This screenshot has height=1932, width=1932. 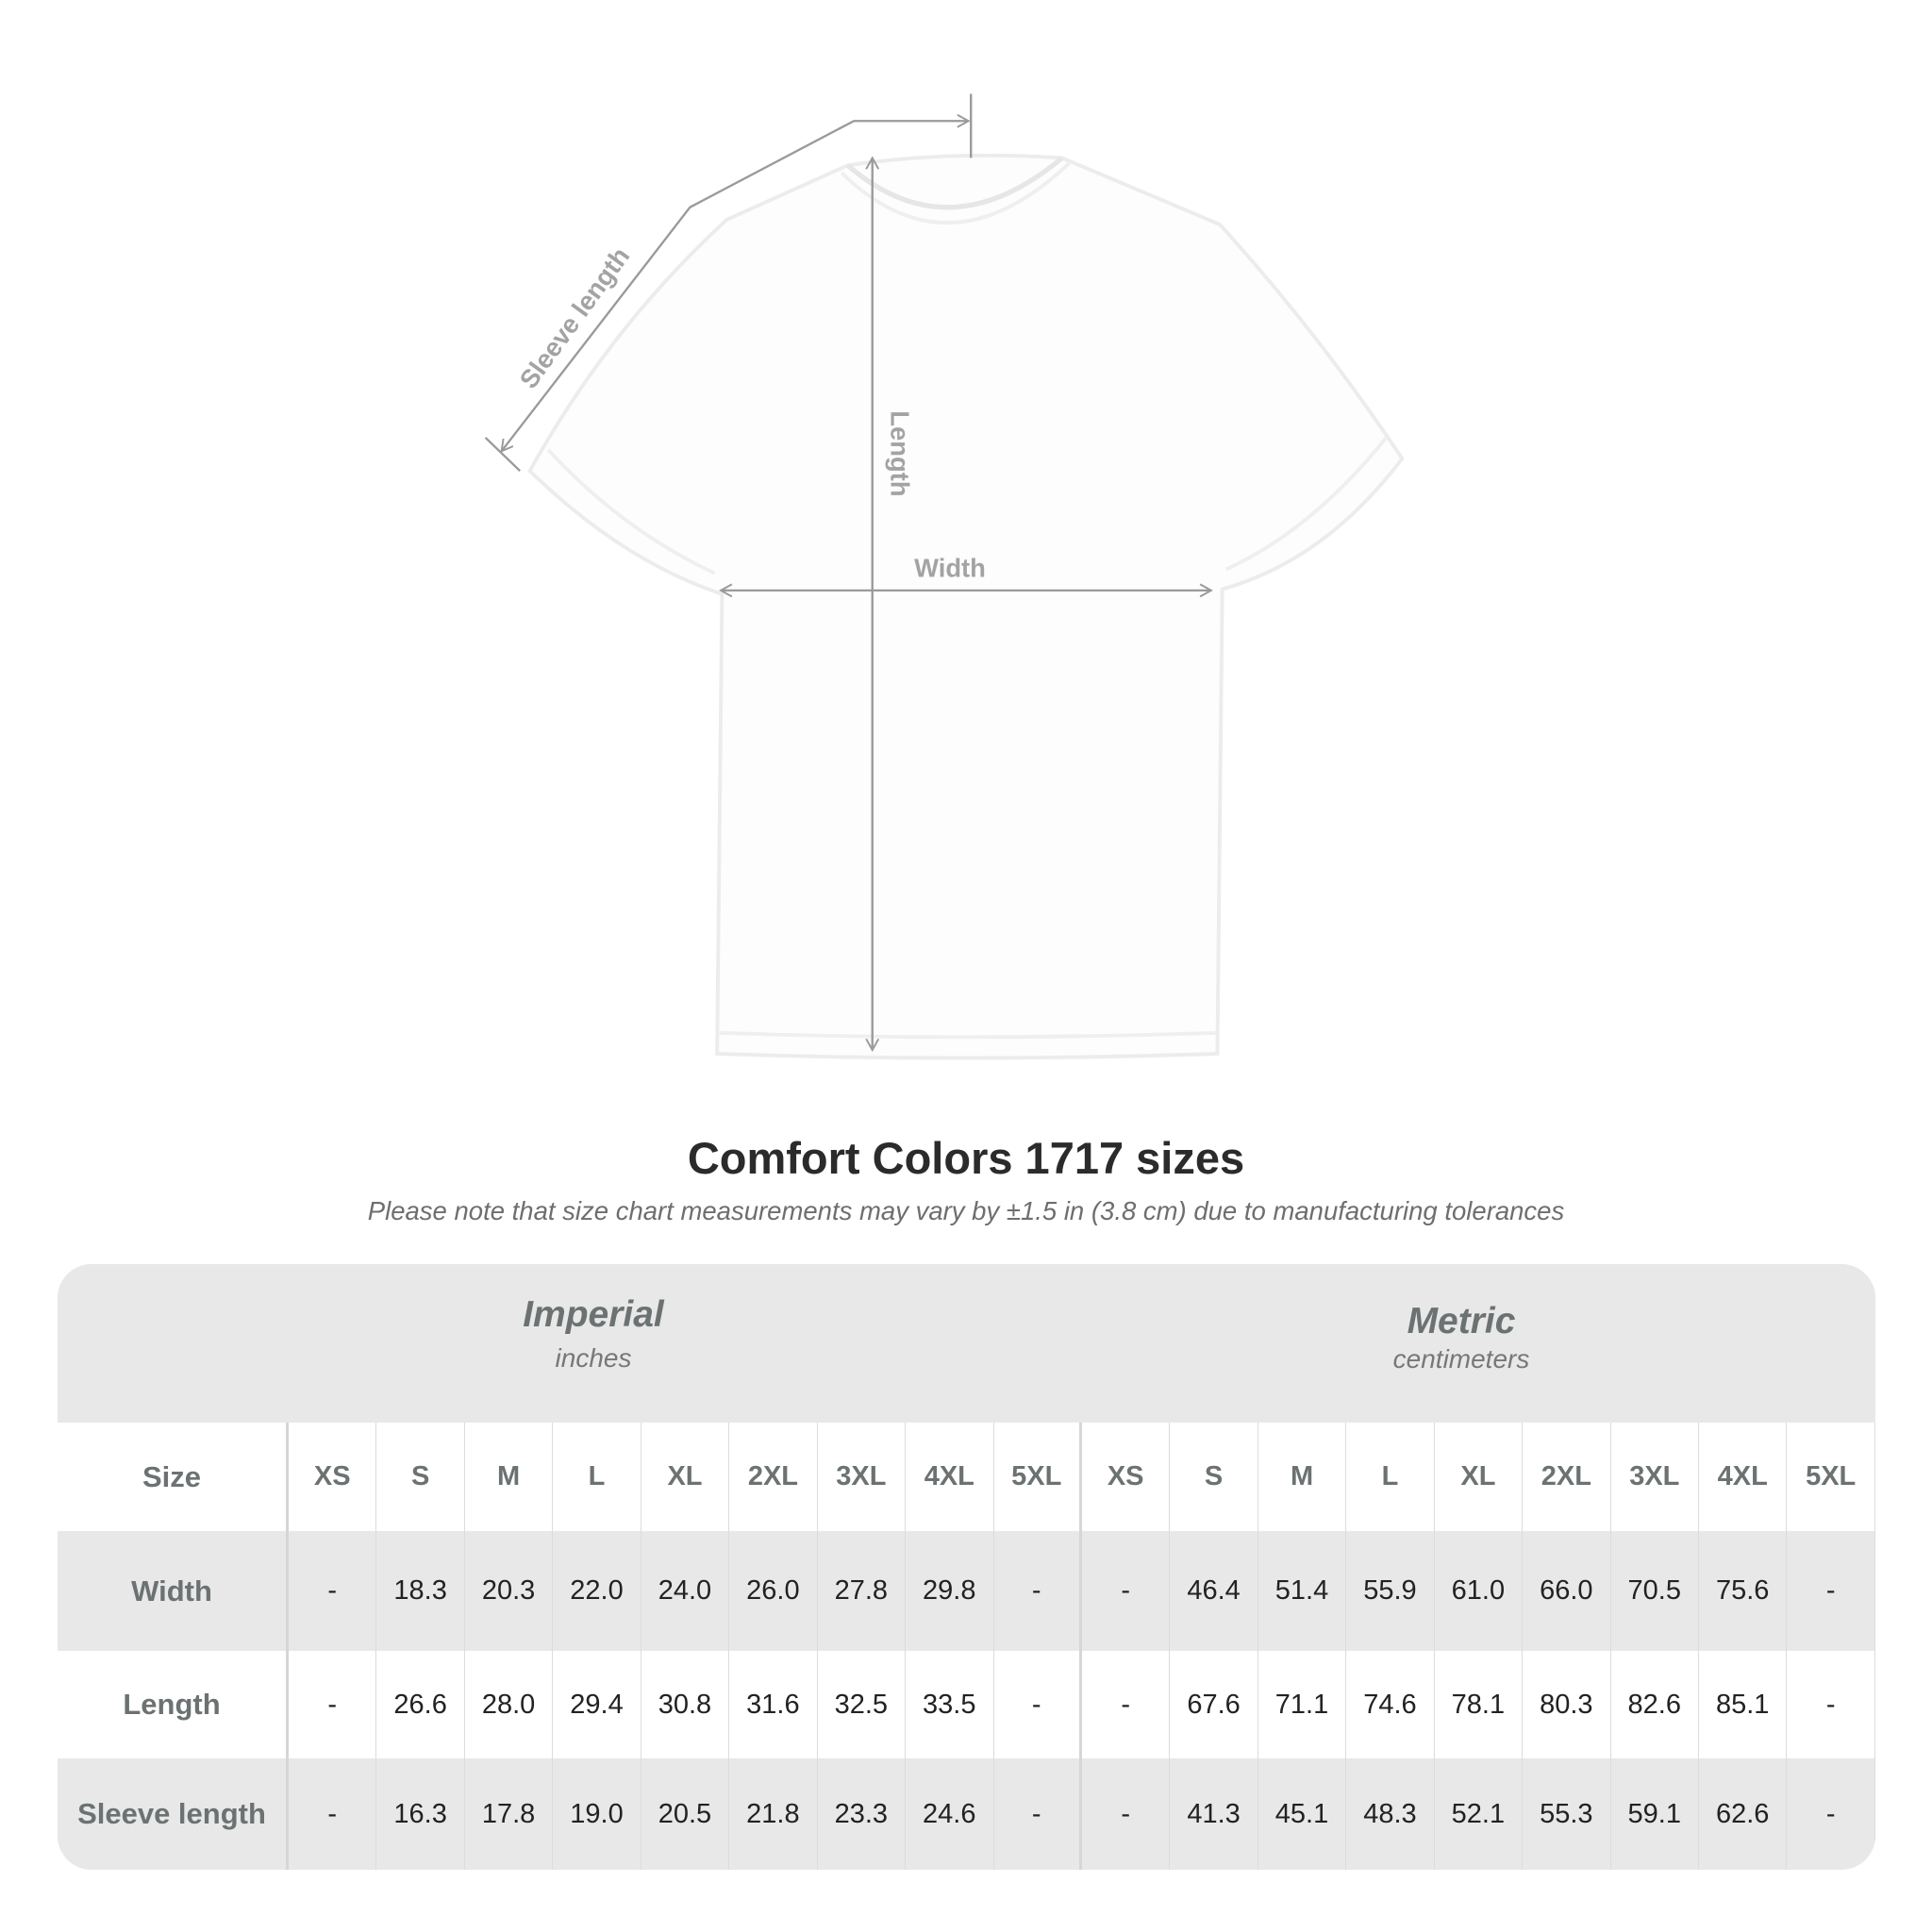 I want to click on imperial-value-cell: 29.4, so click(x=597, y=1704).